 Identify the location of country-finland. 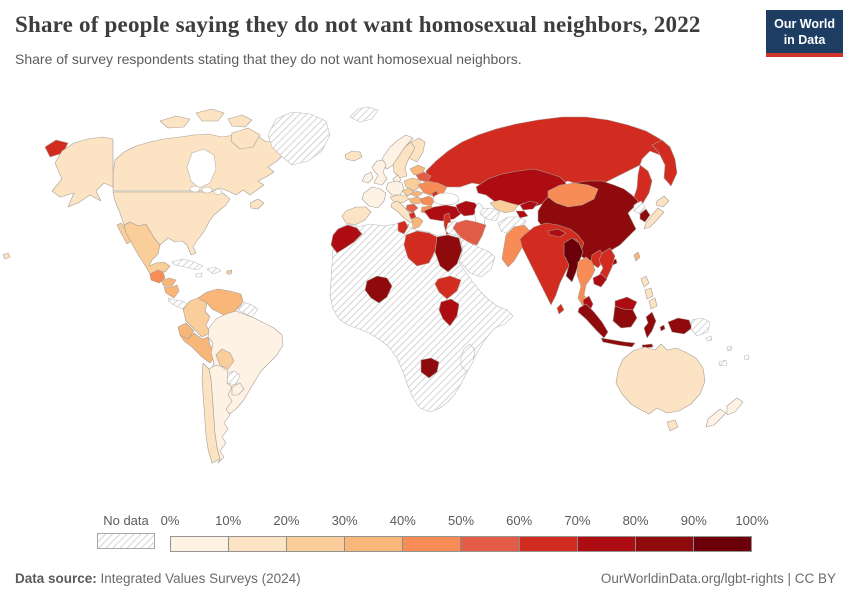
(417, 150).